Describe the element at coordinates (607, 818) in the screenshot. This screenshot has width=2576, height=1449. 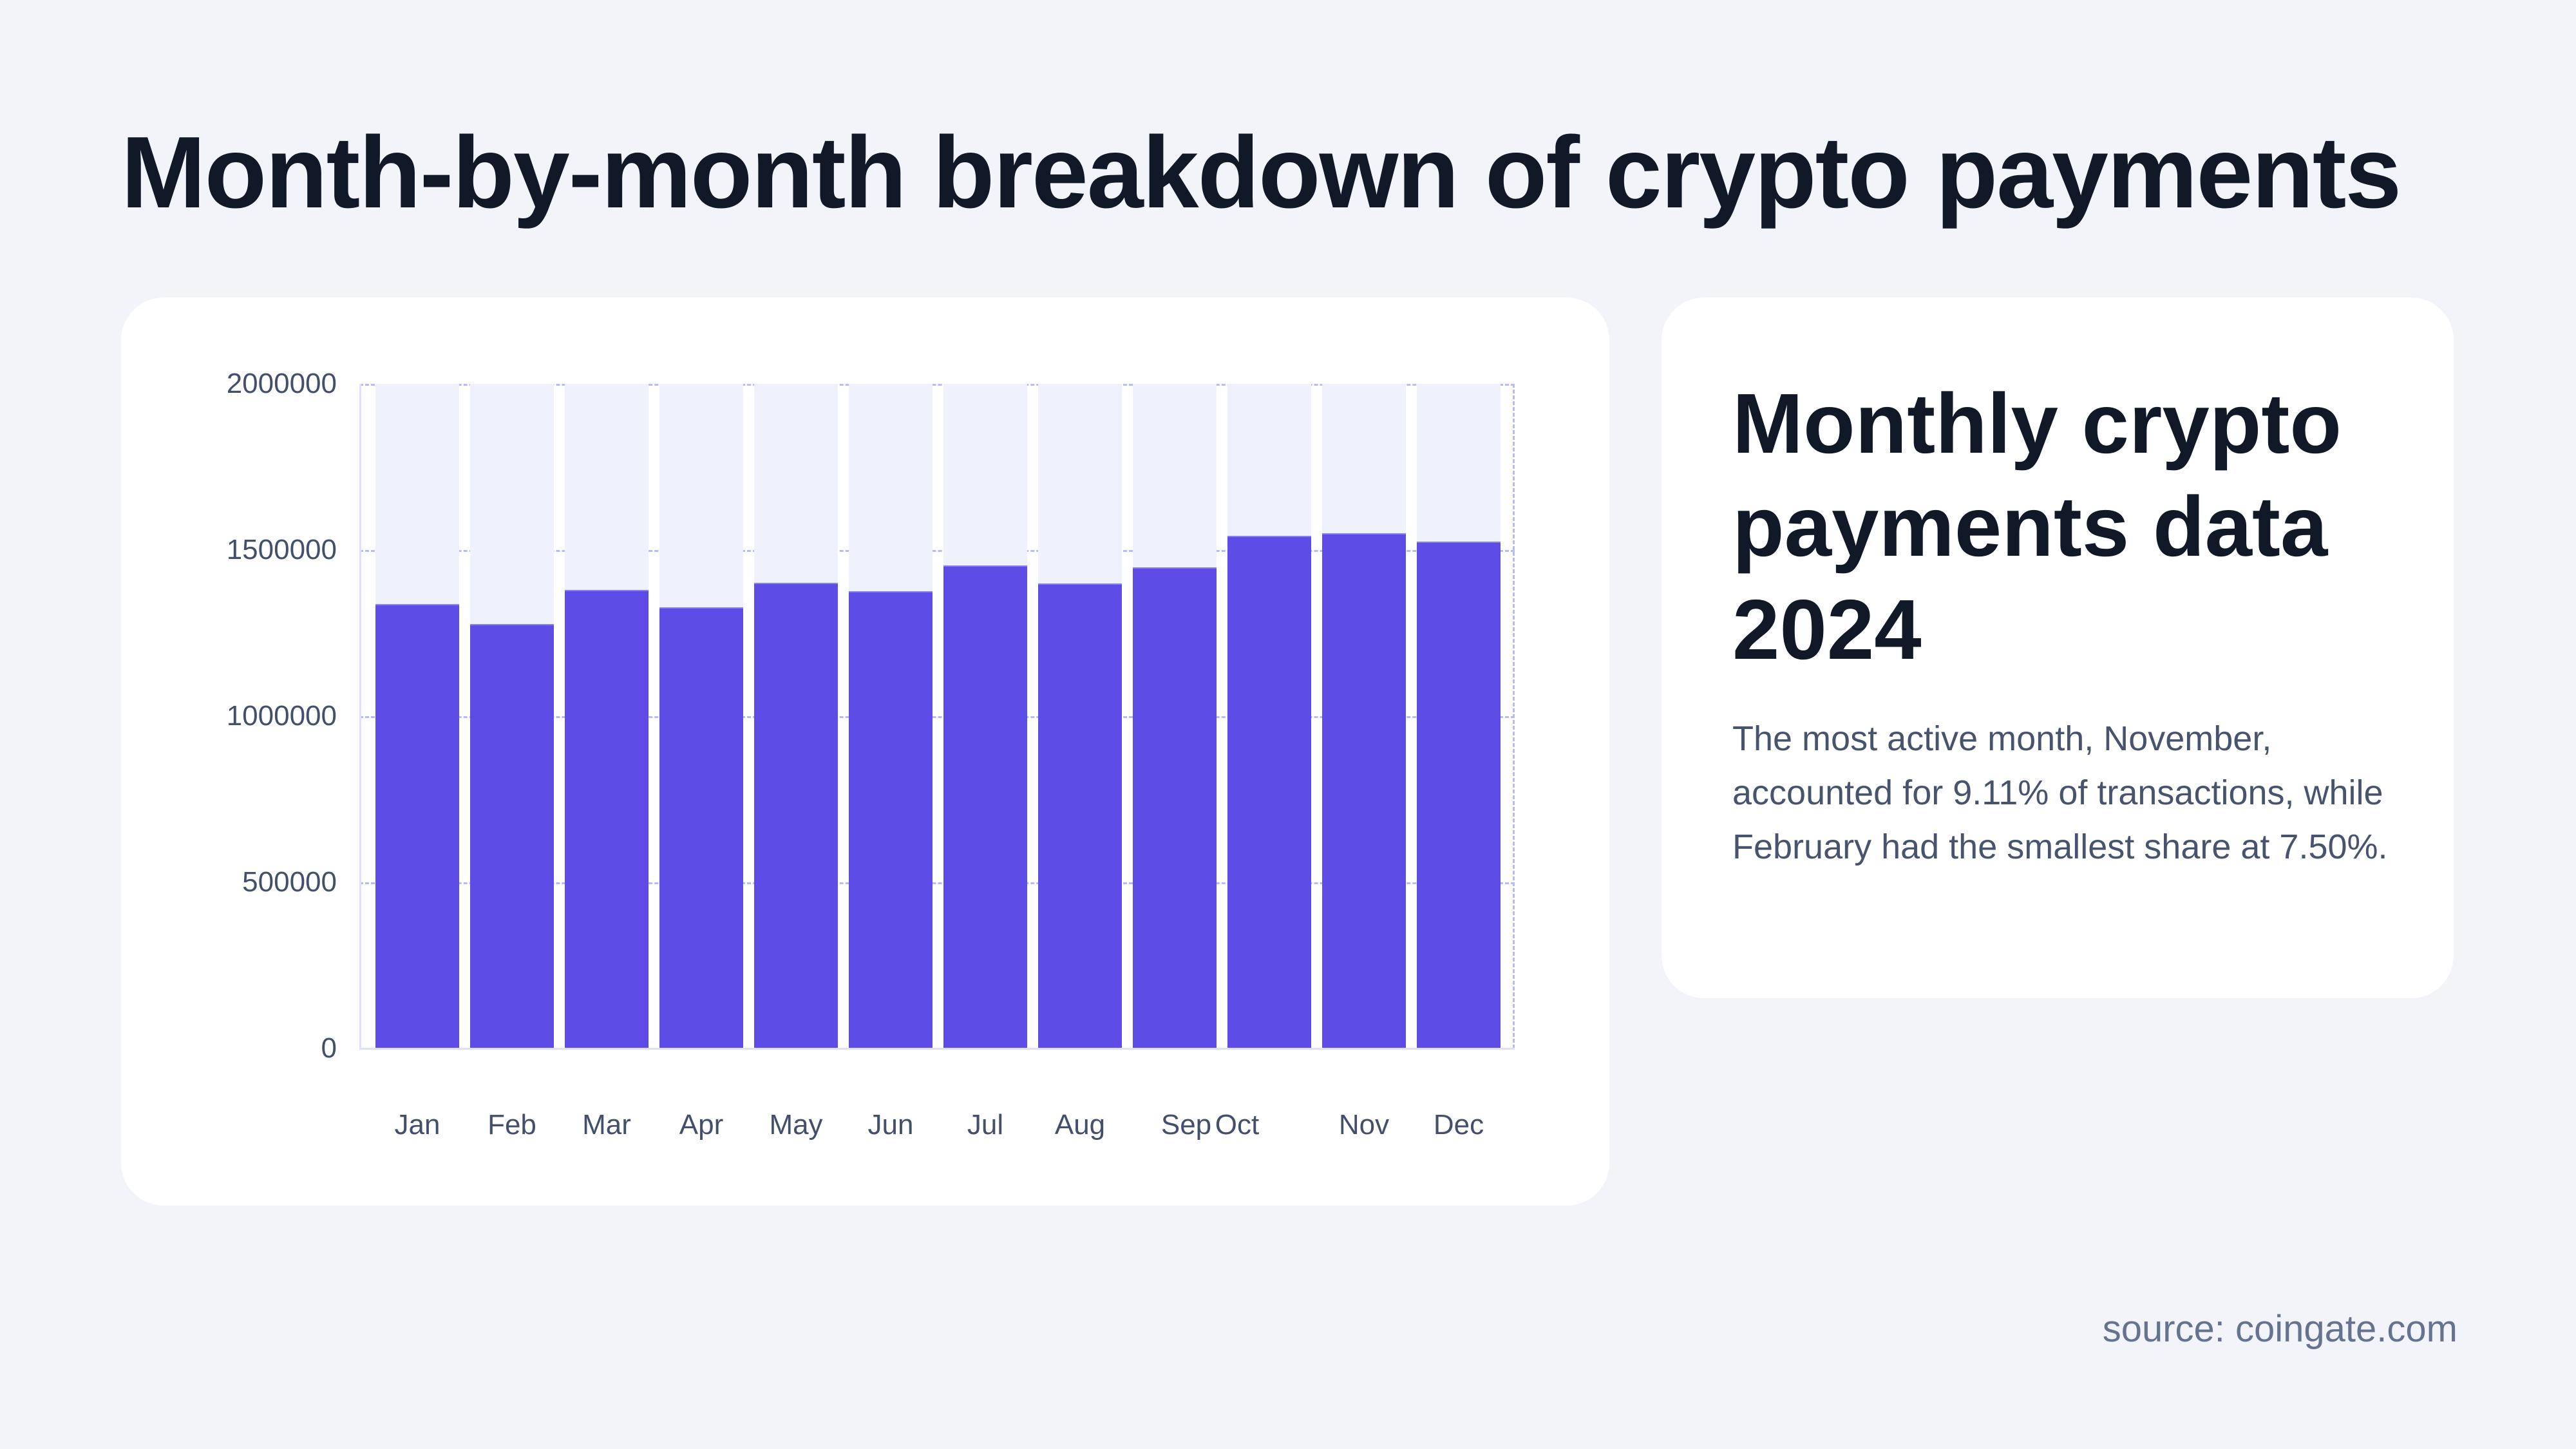
I see `bar-mar` at that location.